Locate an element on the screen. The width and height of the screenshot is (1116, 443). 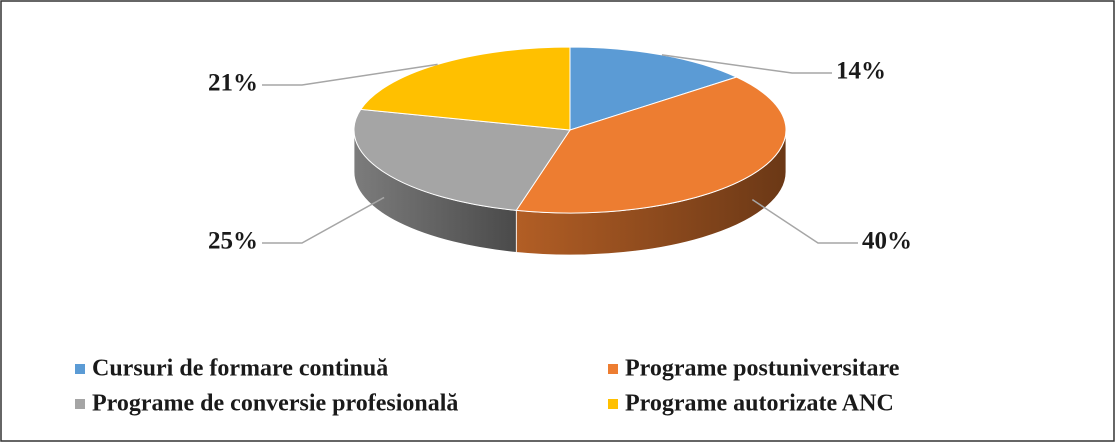
legend-label: Programe autorizate ANC is located at coordinates (759, 404).